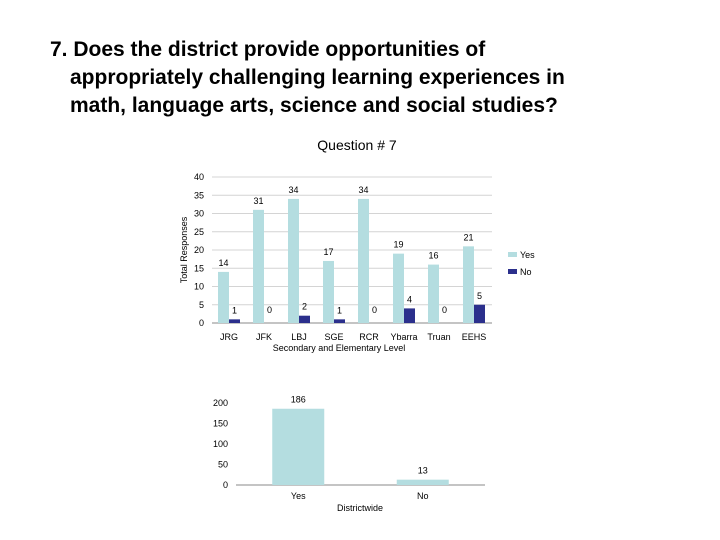 This screenshot has height=540, width=720. What do you see at coordinates (199, 268) in the screenshot?
I see `y-tick-label: 15` at bounding box center [199, 268].